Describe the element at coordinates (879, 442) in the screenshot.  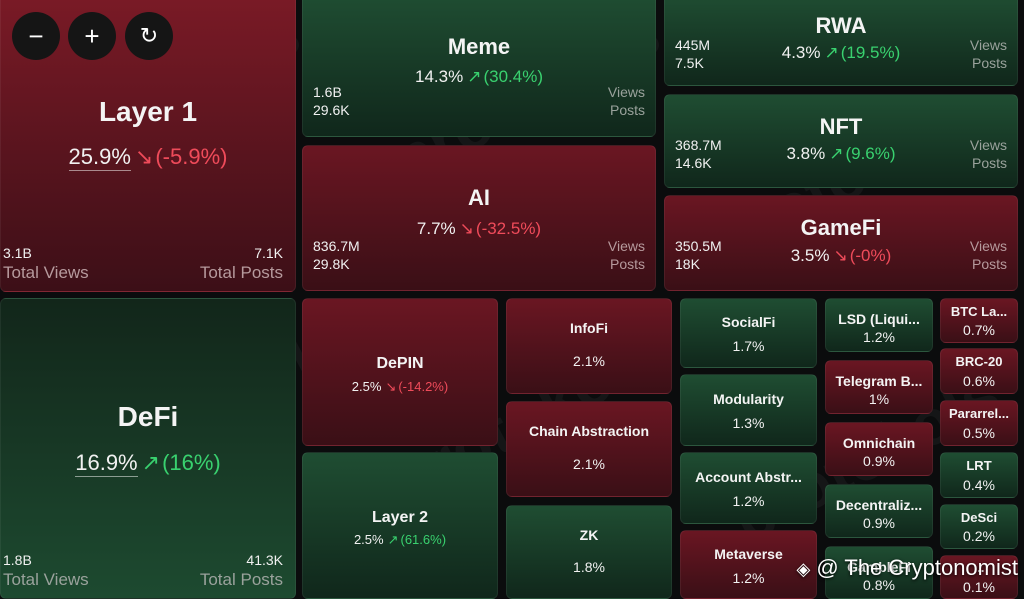
I see `sector-name: Omnichain` at that location.